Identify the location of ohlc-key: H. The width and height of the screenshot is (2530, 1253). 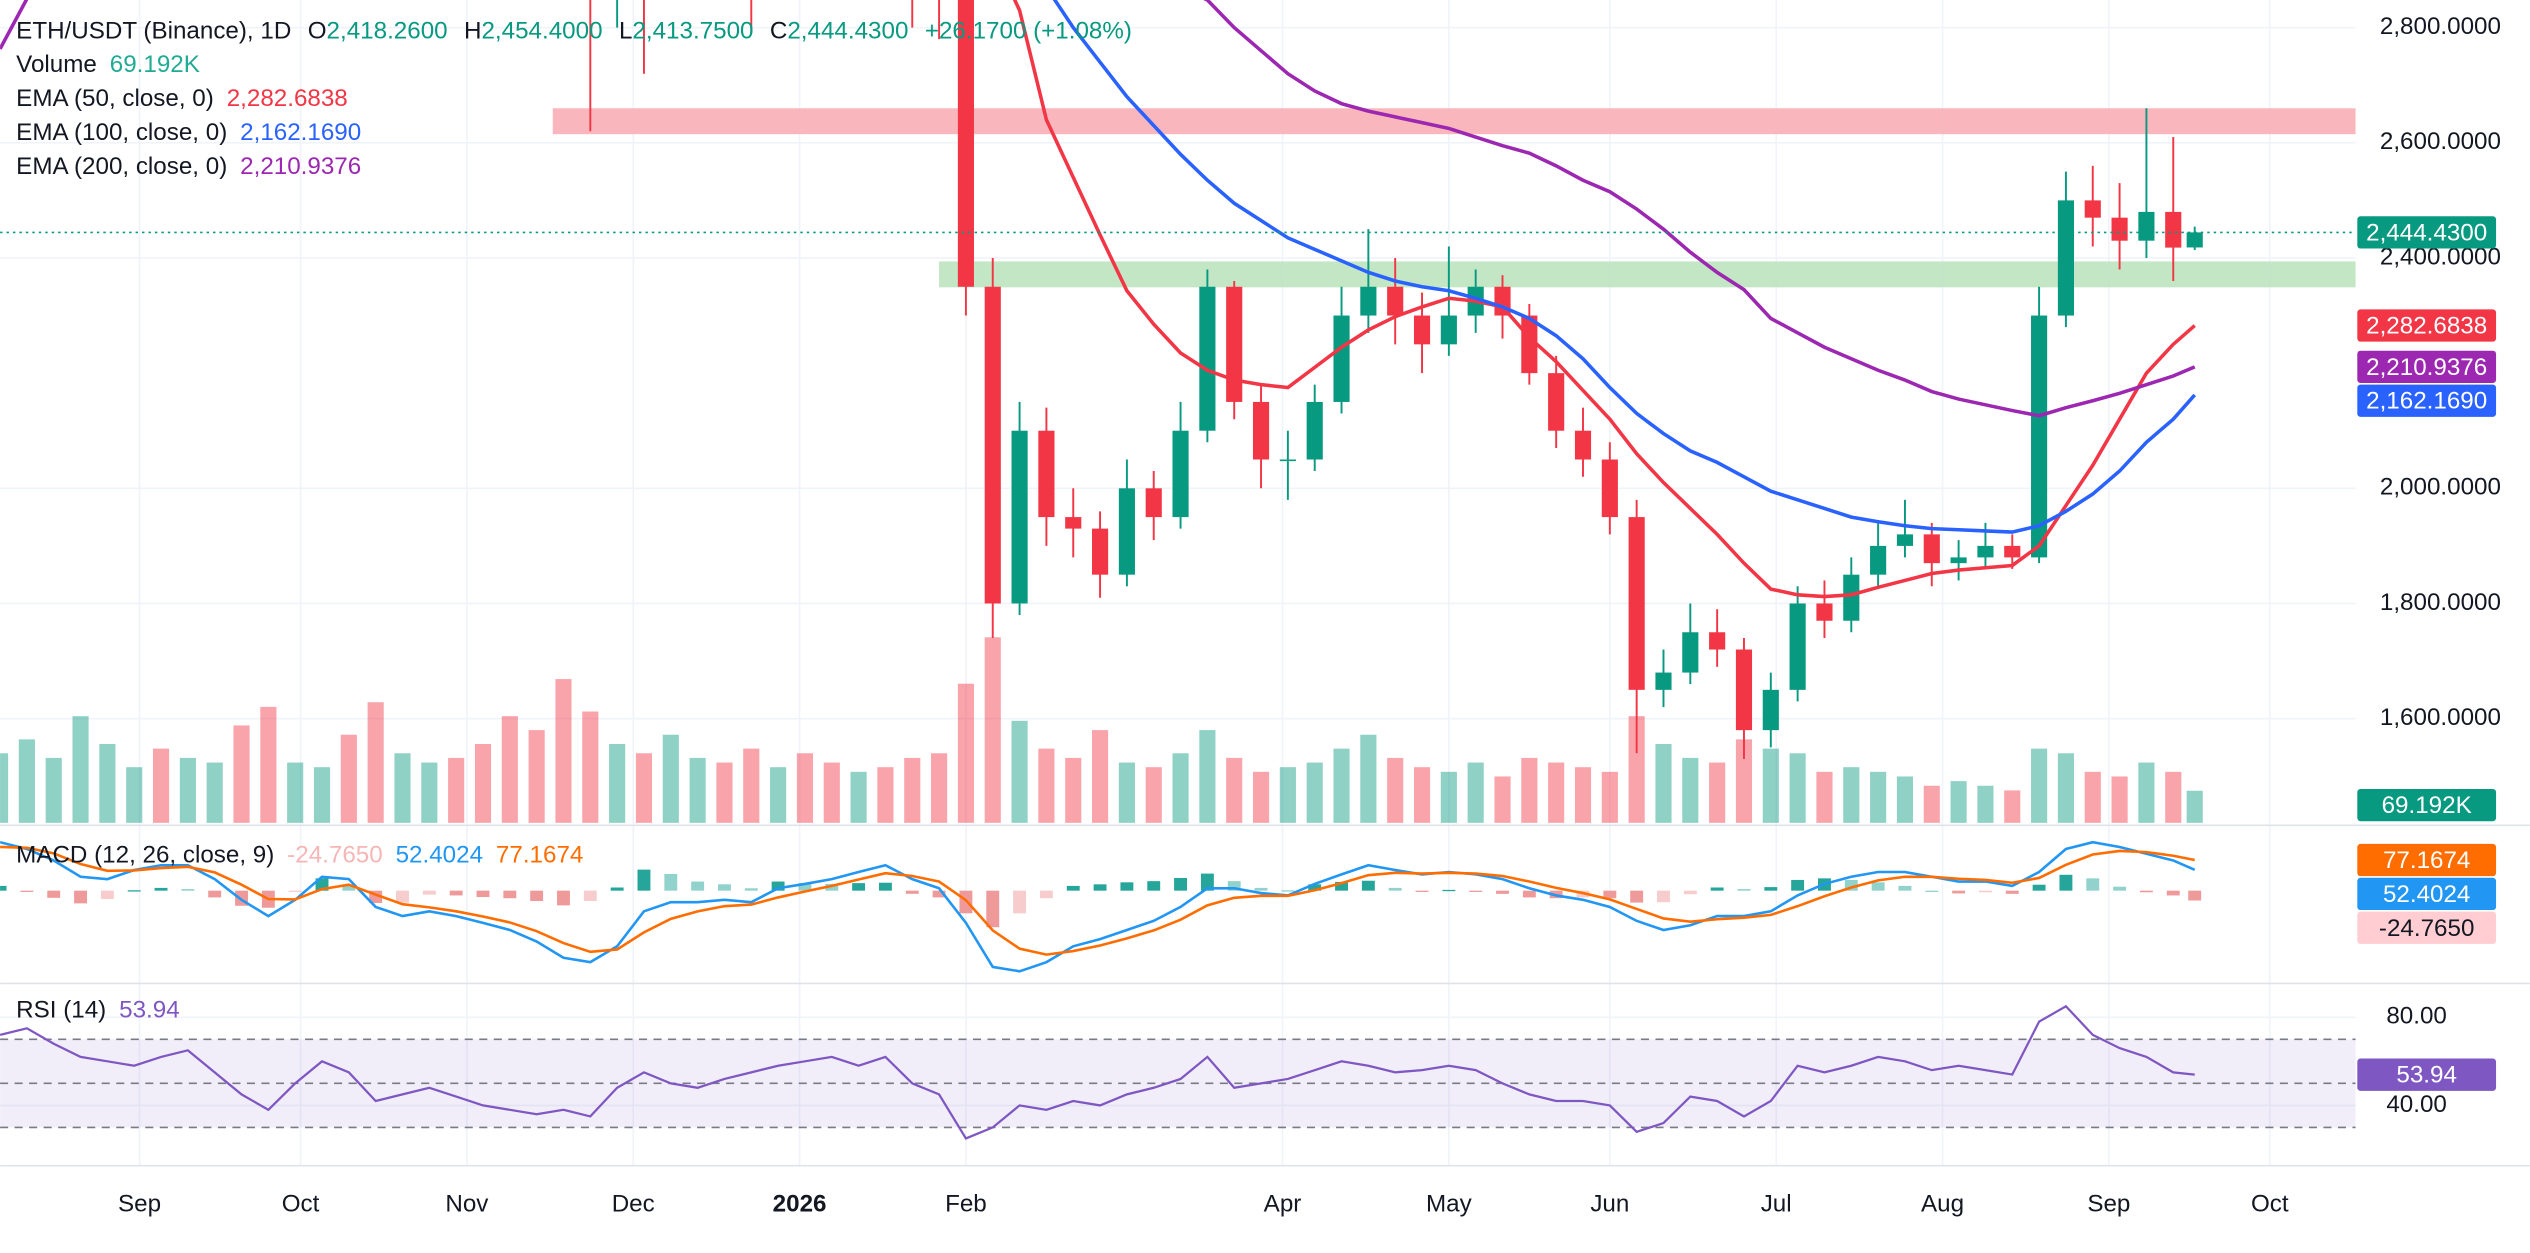
(472, 31).